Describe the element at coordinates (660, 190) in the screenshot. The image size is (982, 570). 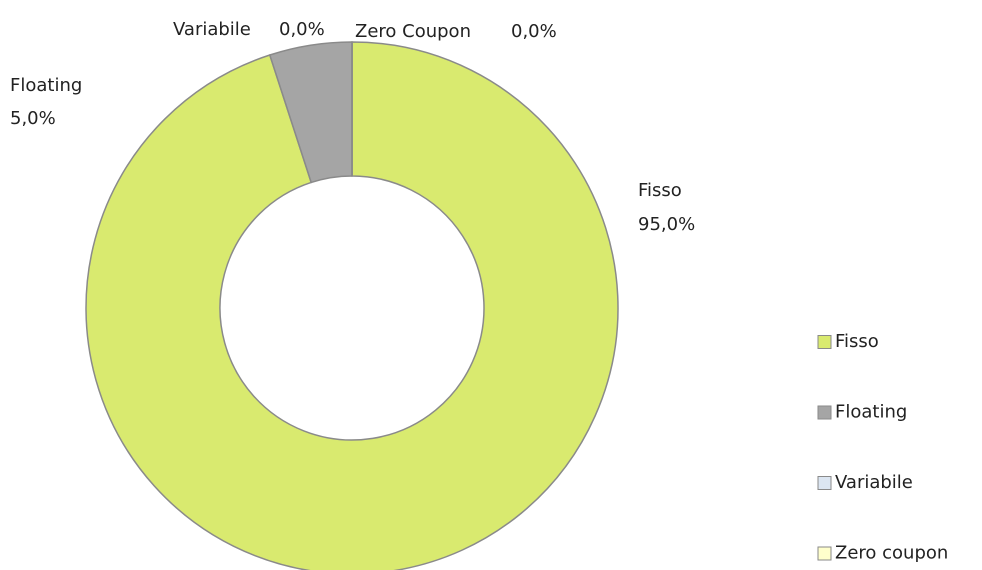
I see `data-label-name: Fisso` at that location.